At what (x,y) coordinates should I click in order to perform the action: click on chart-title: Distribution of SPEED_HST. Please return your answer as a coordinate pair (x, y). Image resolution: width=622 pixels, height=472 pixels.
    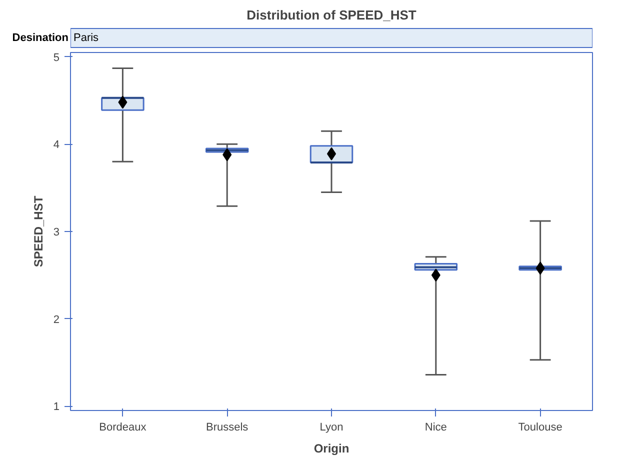
    Looking at the image, I should click on (331, 15).